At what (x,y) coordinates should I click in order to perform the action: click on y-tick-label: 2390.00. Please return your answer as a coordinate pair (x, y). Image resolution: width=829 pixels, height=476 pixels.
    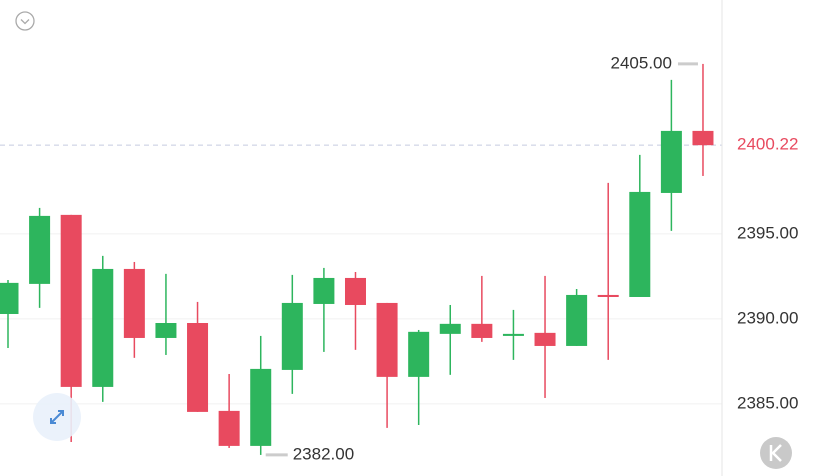
    Looking at the image, I should click on (767, 317).